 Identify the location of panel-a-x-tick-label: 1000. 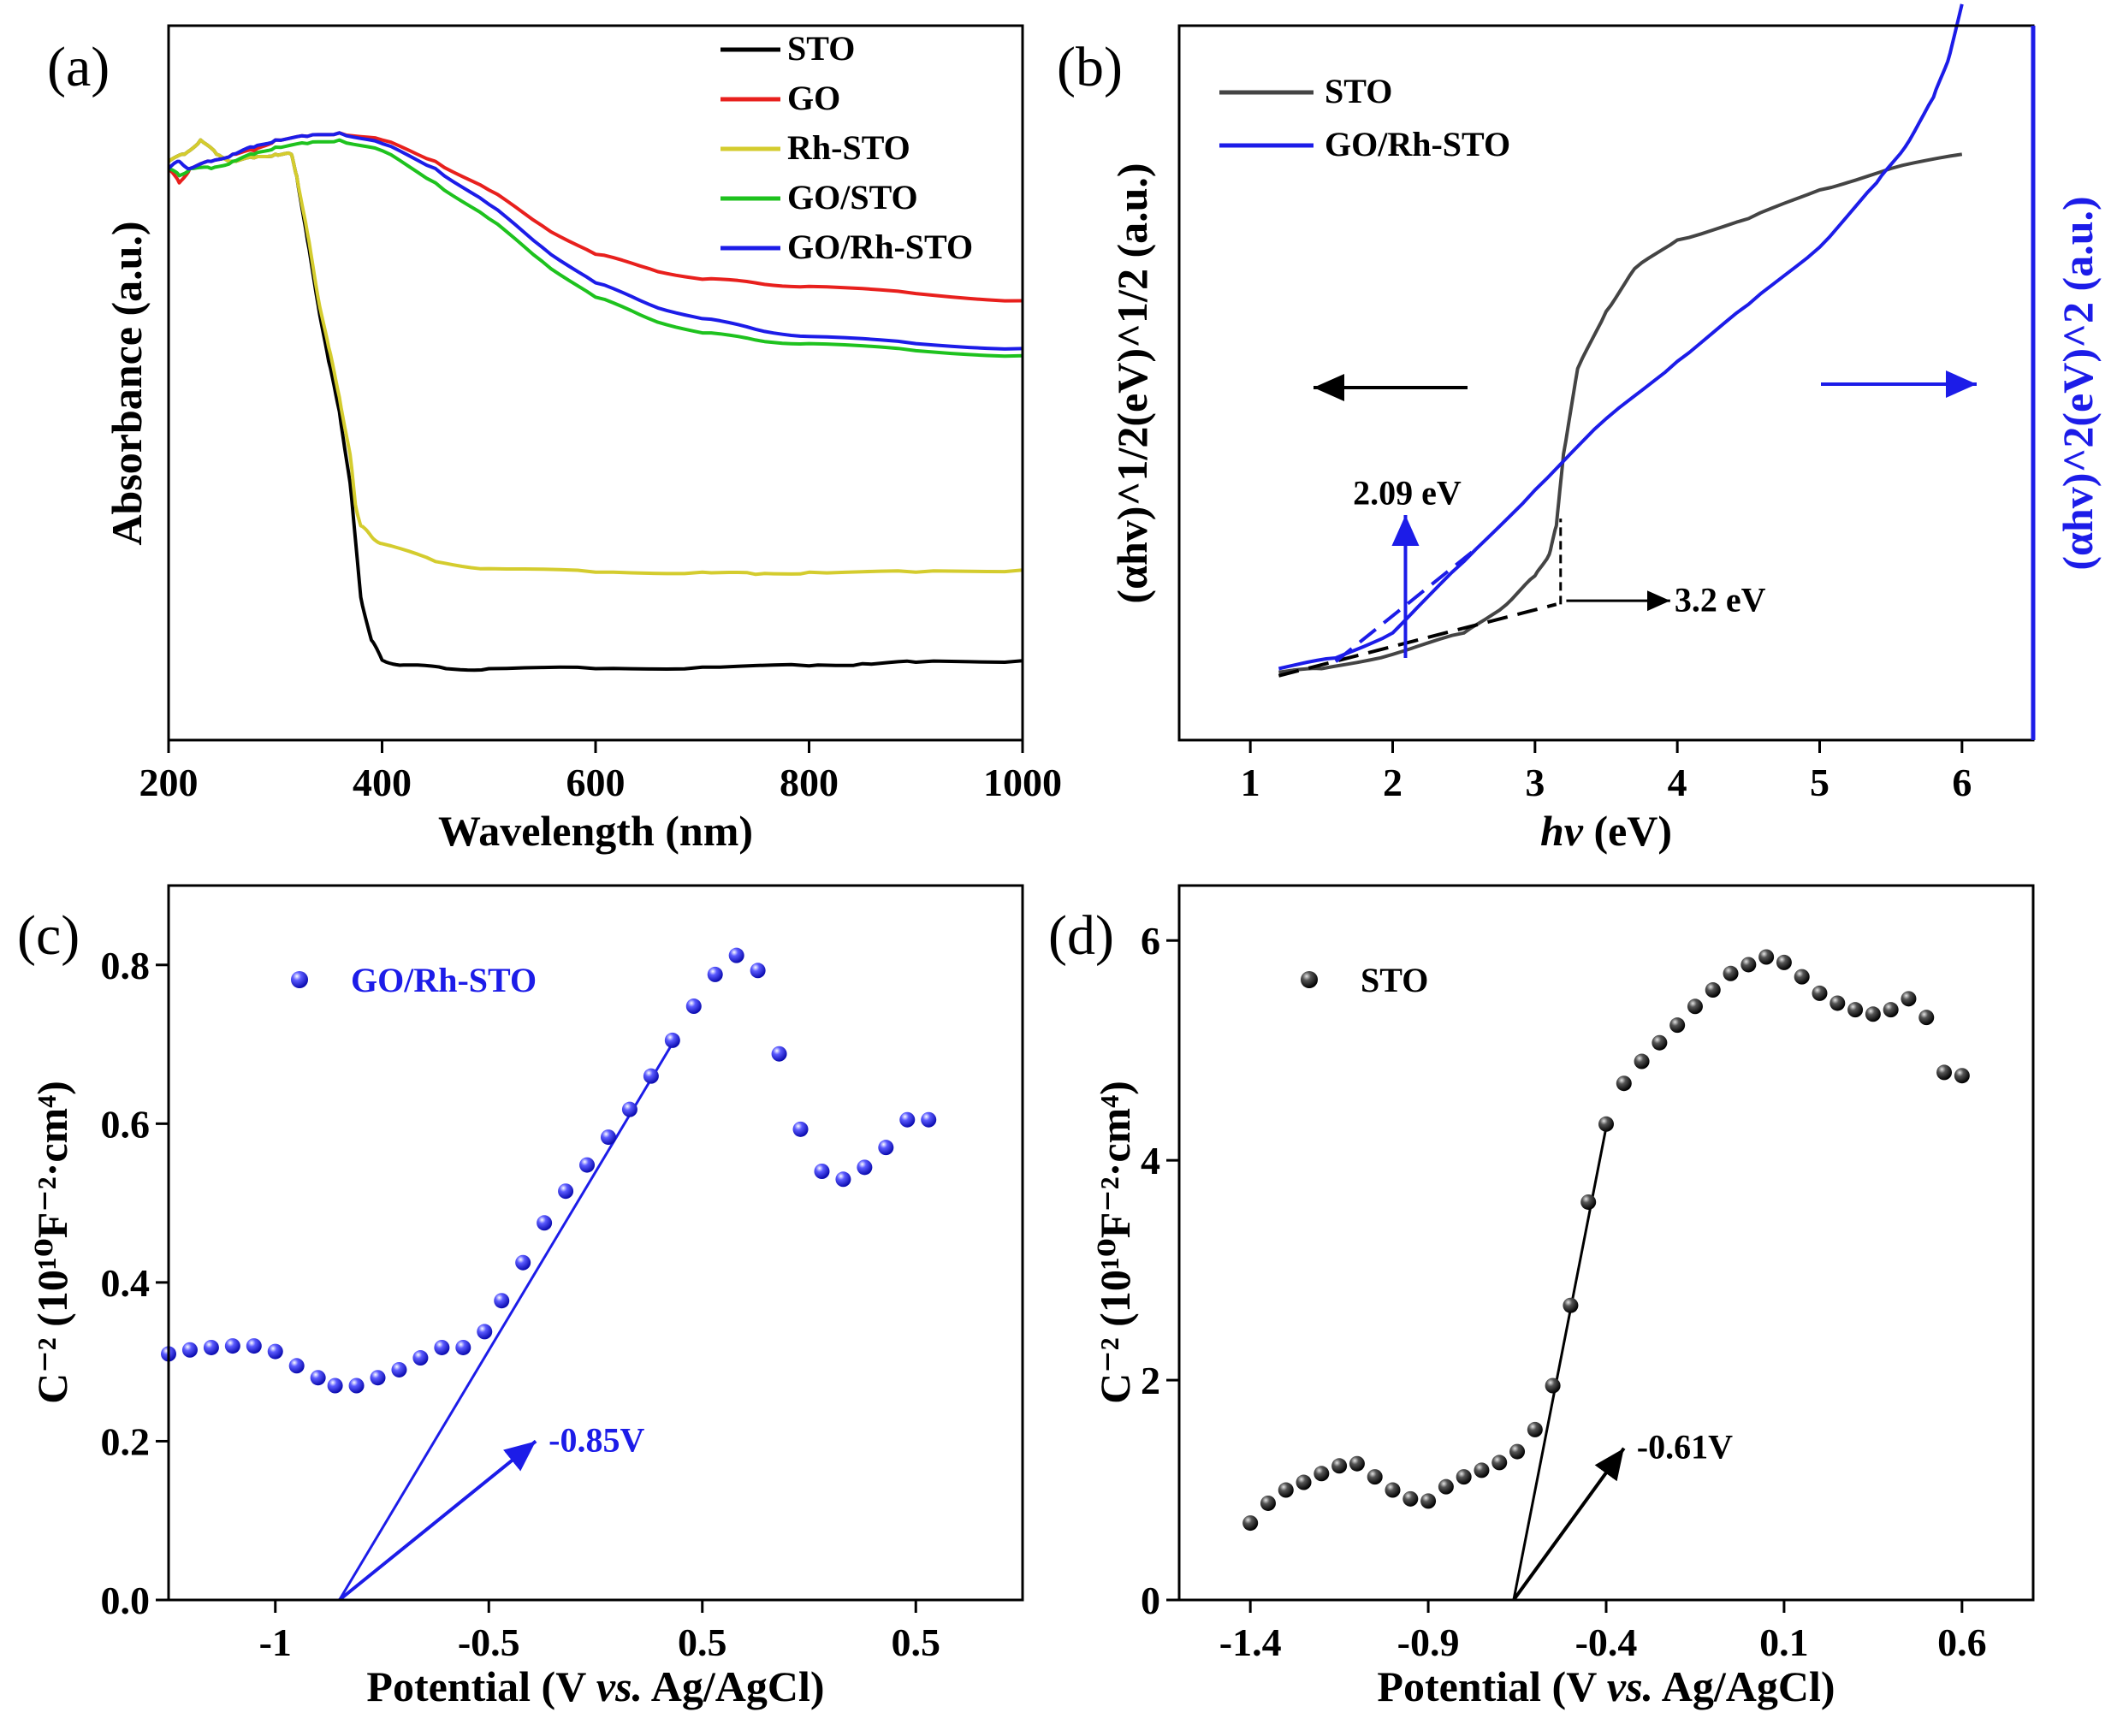
(1022, 783).